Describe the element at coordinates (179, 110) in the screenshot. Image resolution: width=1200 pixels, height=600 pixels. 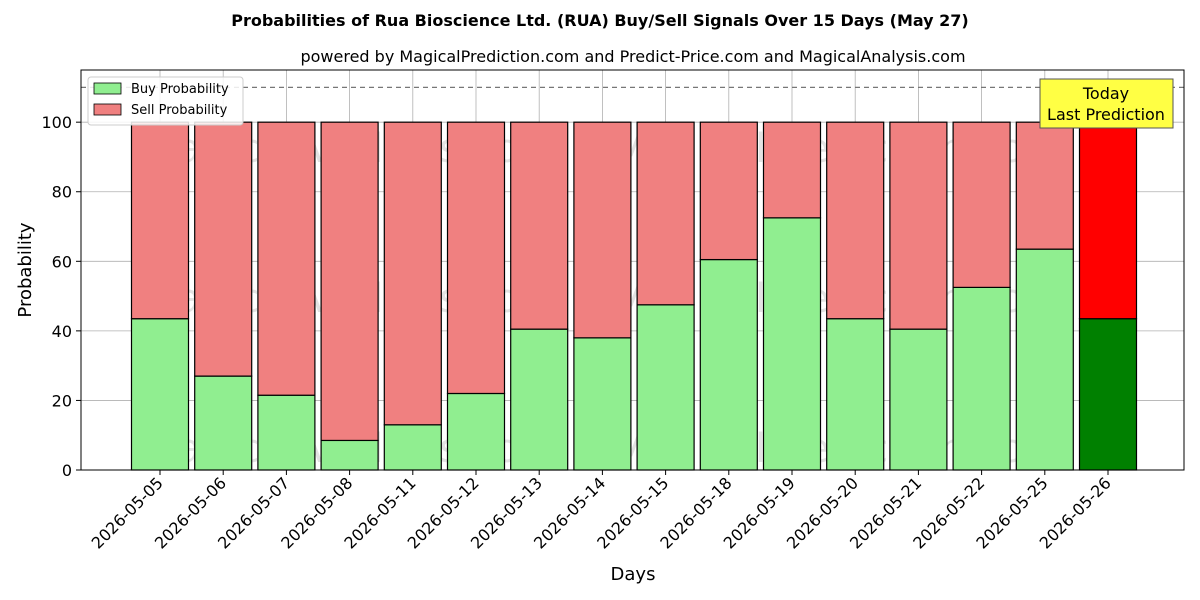
I see `legend-label-sell: Sell Probability` at that location.